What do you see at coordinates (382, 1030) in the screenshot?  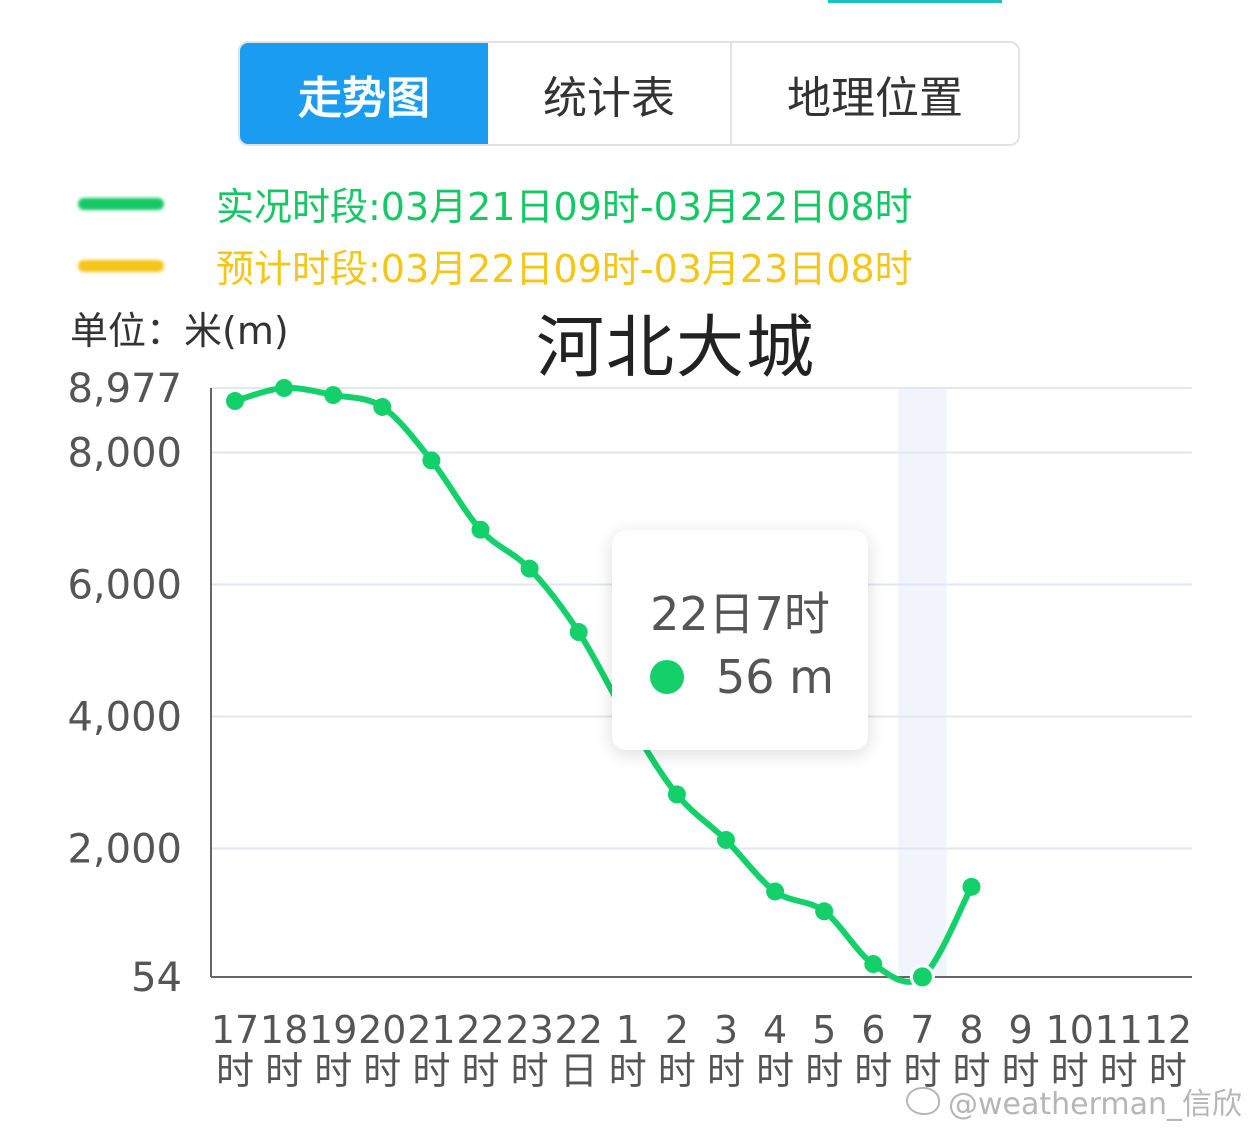 I see `x-tick-label: 20` at bounding box center [382, 1030].